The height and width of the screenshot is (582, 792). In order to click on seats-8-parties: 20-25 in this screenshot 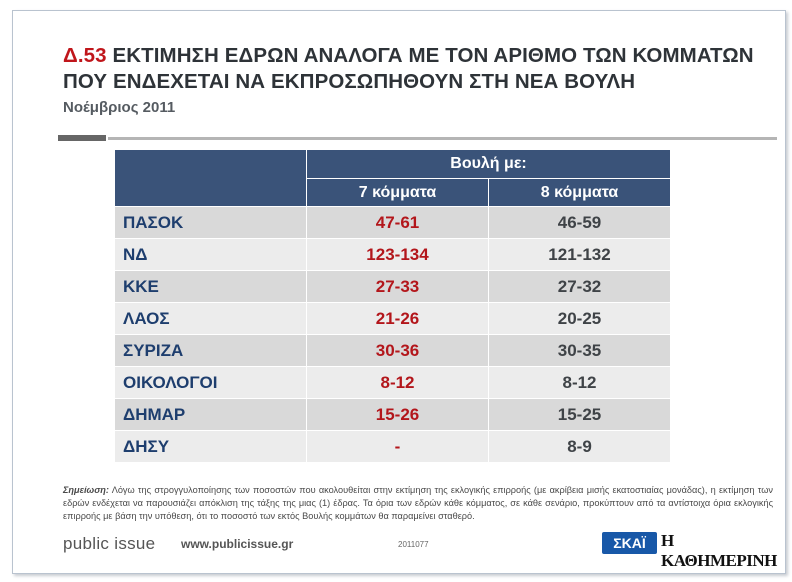, I will do `click(579, 318)`.